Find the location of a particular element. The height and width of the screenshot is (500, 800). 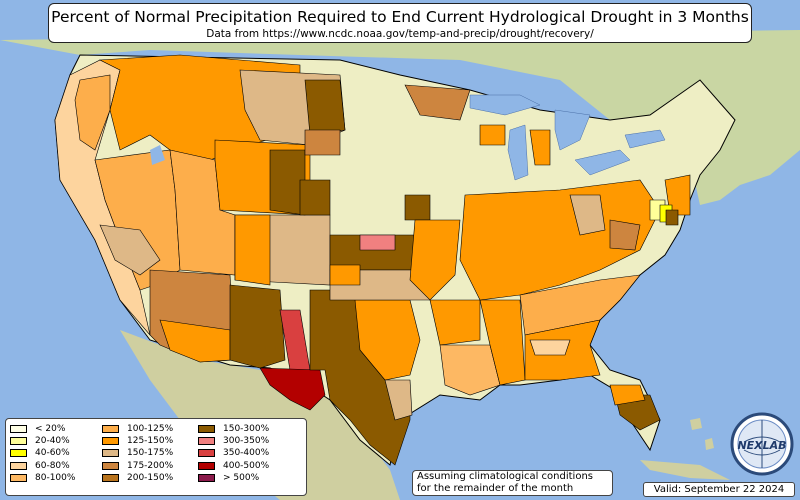

legend-item: 20-40% is located at coordinates (42, 441).